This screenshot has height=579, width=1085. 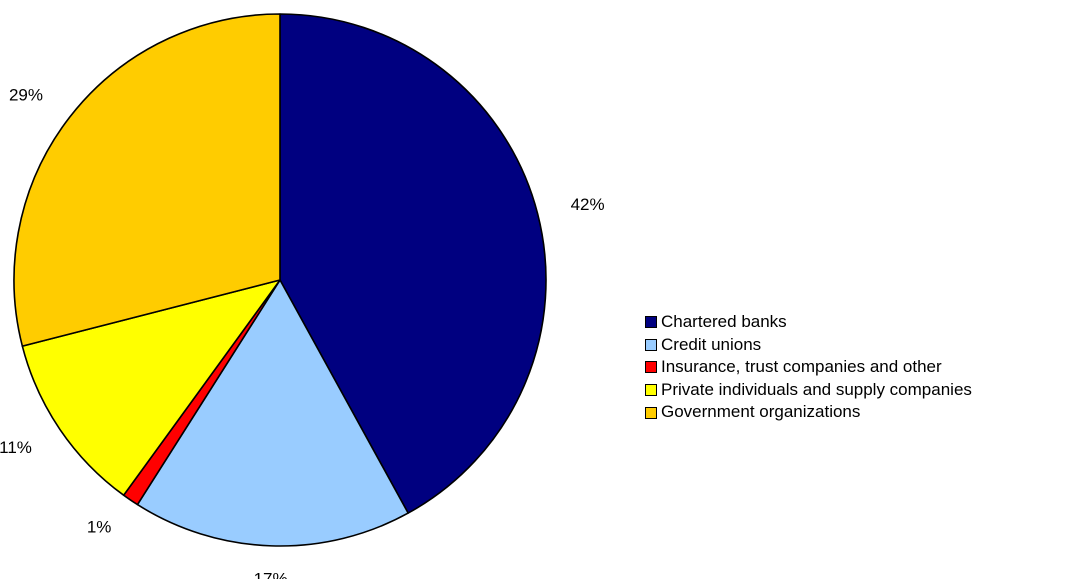 I want to click on pie-label-private-individuals-and-supply-companies: 11%, so click(x=16, y=447).